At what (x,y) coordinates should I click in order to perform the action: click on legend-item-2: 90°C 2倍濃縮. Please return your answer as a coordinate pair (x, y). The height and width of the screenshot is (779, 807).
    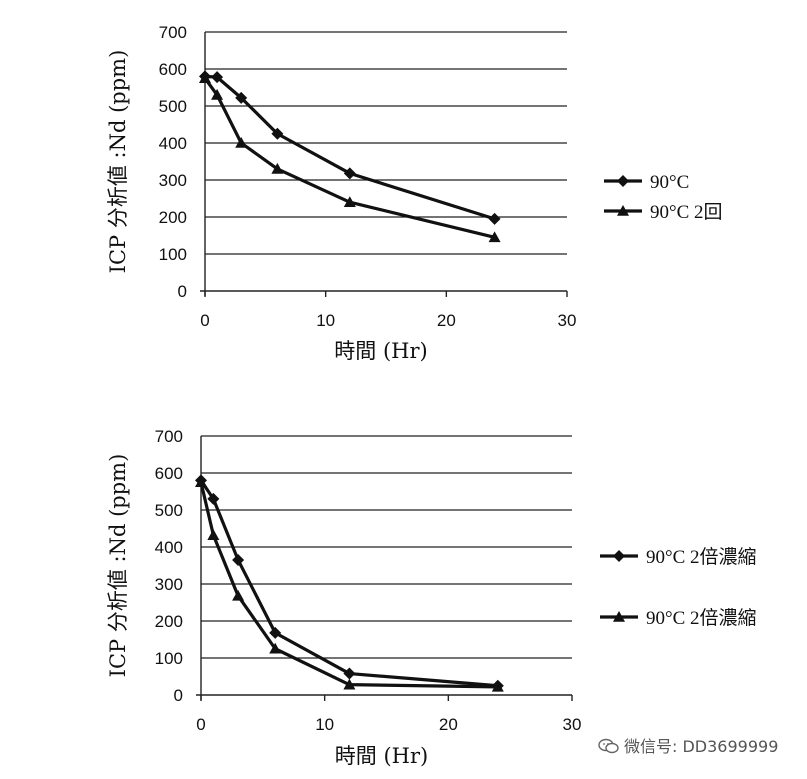
    Looking at the image, I should click on (678, 618).